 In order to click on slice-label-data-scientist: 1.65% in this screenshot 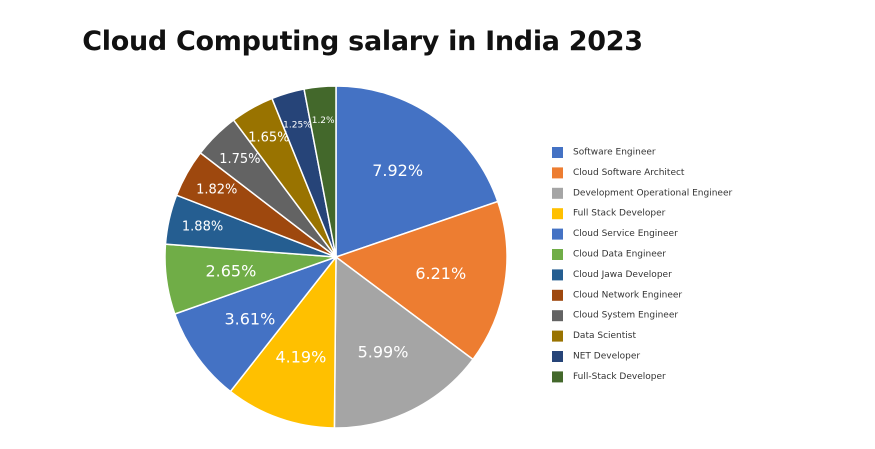, I will do `click(268, 137)`.